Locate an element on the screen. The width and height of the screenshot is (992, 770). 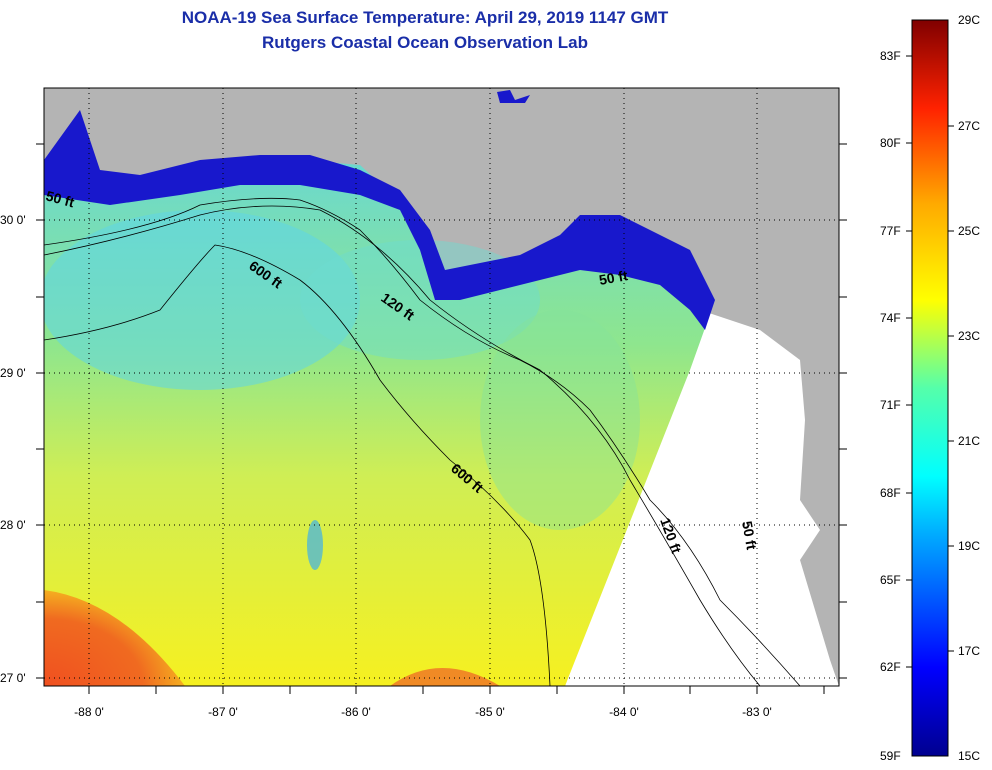
lon-label: -85 0' is located at coordinates (490, 712).